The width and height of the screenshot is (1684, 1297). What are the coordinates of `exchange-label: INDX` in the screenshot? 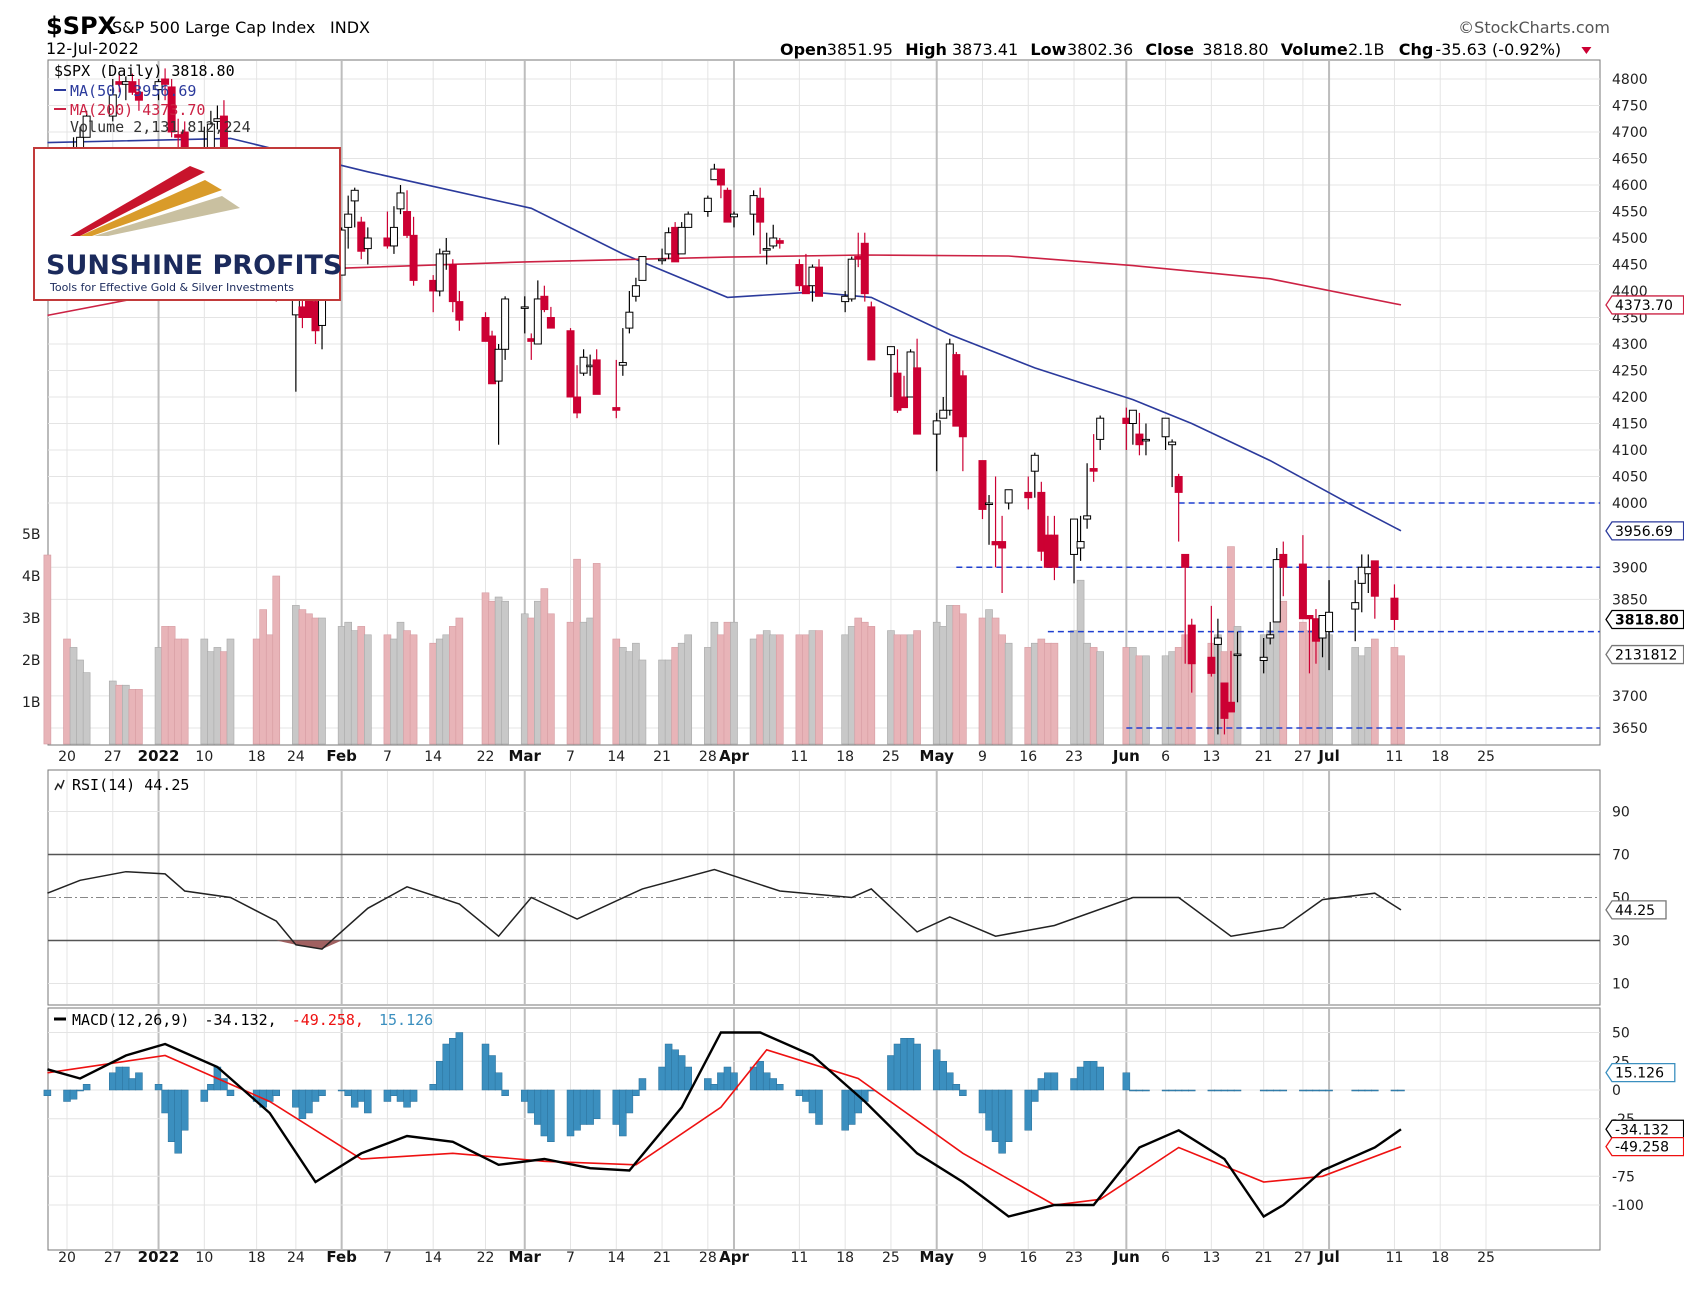 It's located at (350, 27).